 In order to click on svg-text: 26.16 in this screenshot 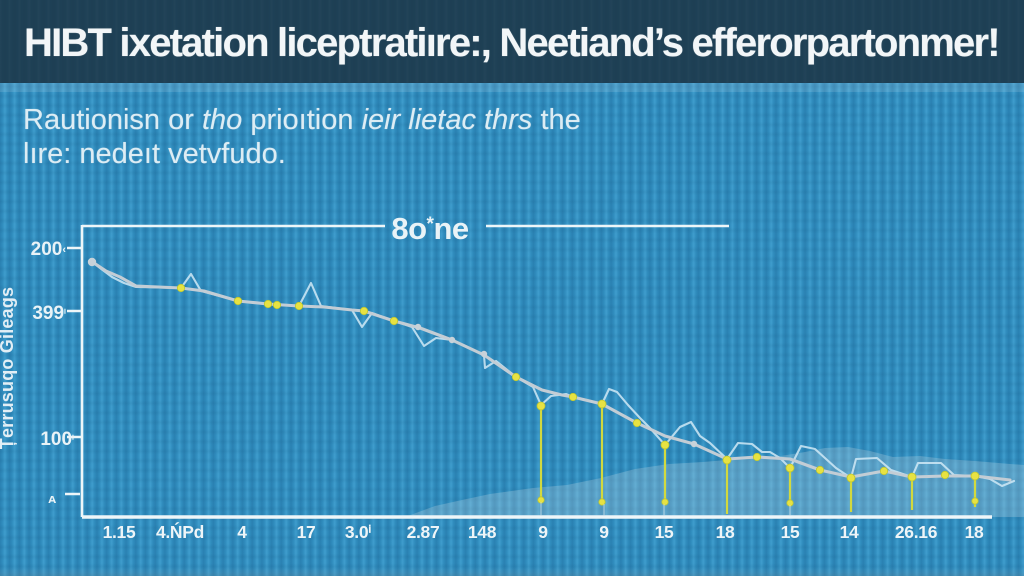, I will do `click(916, 532)`.